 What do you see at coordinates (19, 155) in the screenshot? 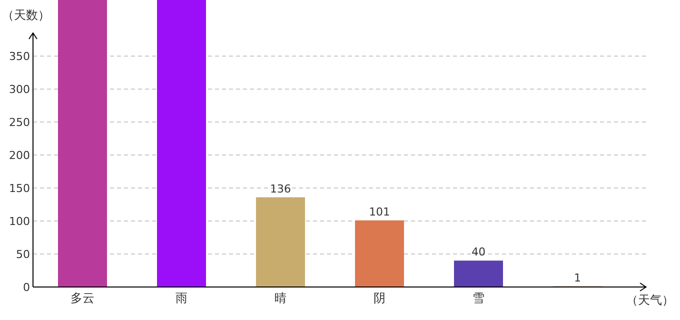
I see `y-tick-label: 200` at bounding box center [19, 155].